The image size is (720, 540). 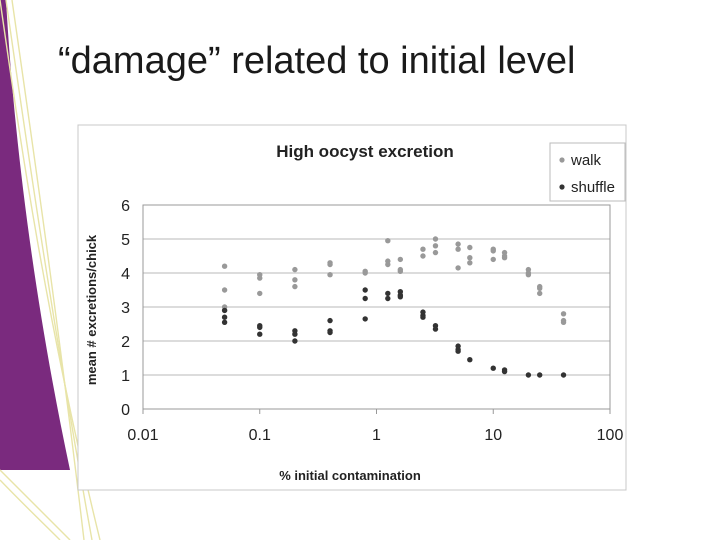 I want to click on chart-title: High oocyst excretion, so click(x=365, y=151).